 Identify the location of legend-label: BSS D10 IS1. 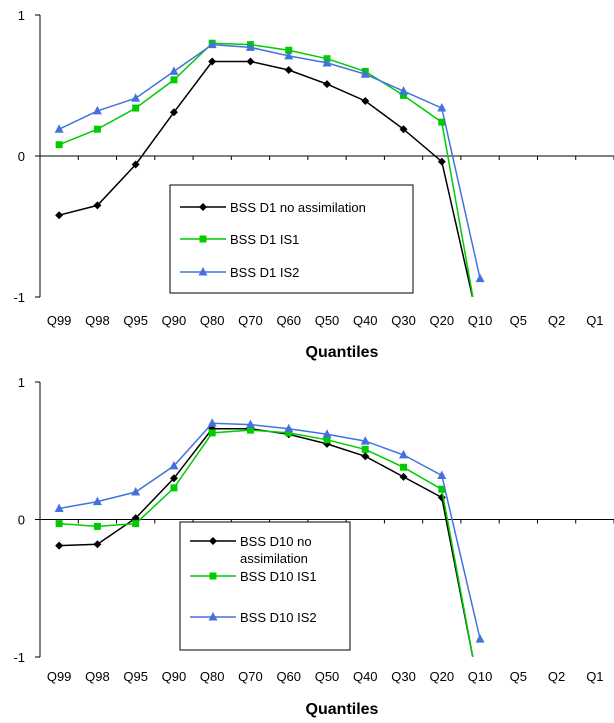
(278, 576).